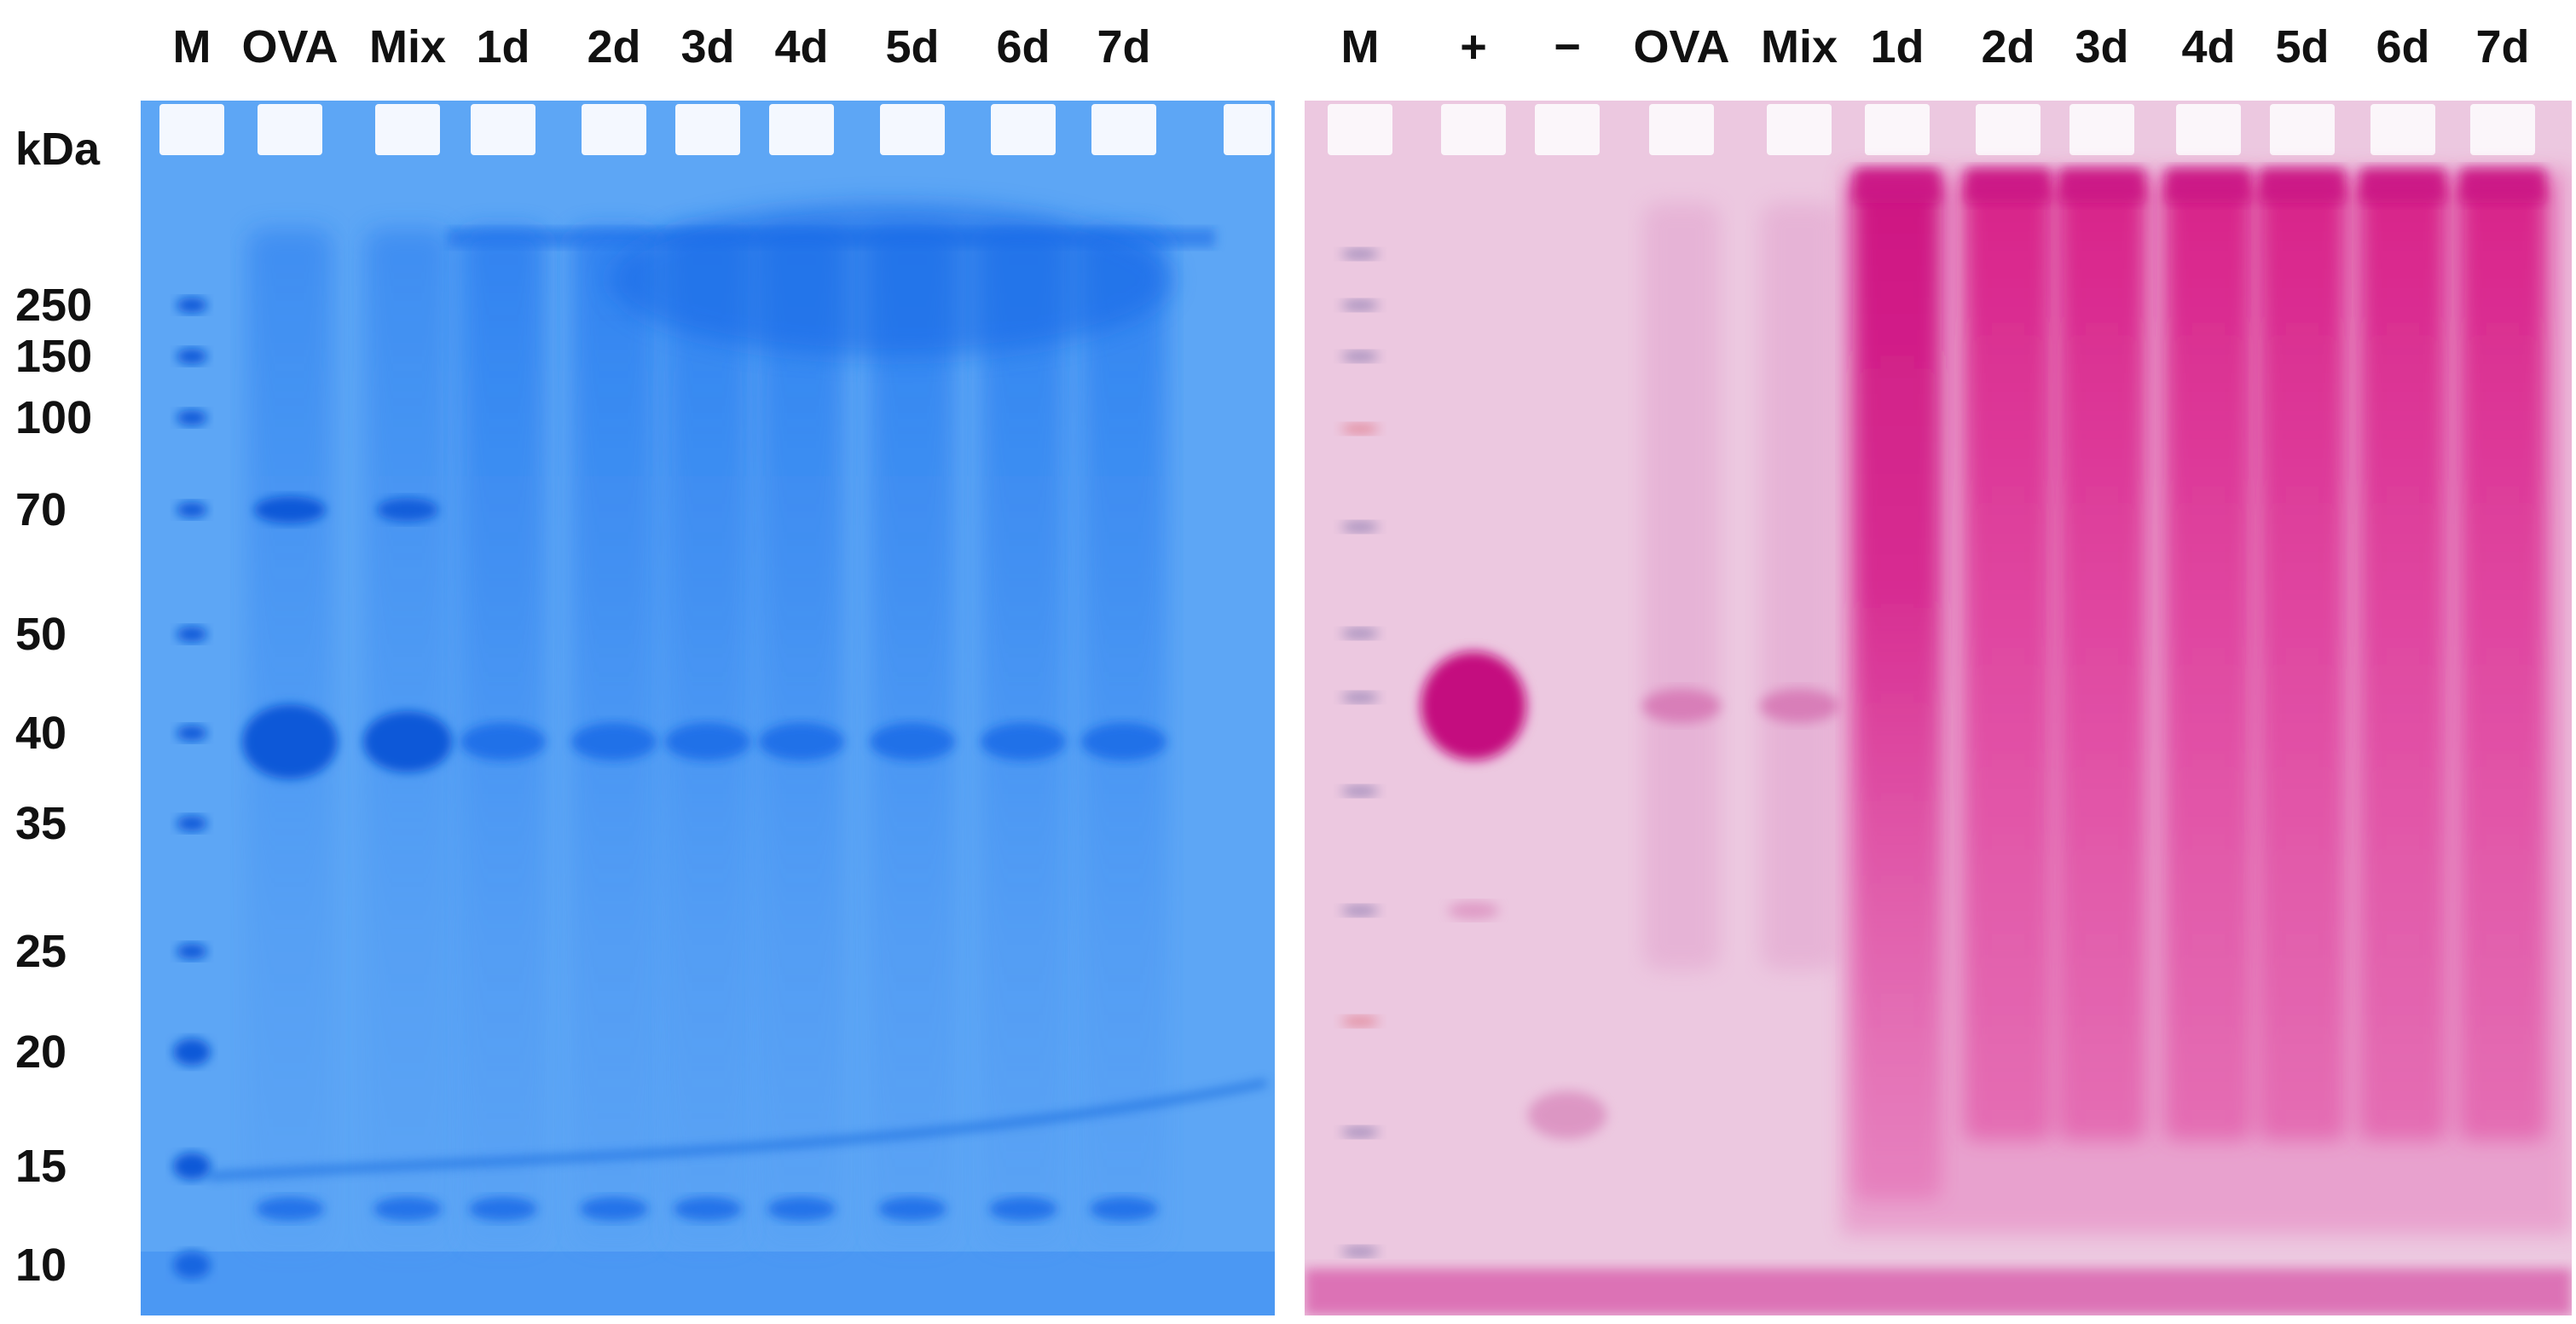 Image resolution: width=2576 pixels, height=1324 pixels. Describe the element at coordinates (1799, 586) in the screenshot. I see `right-smear-lane-Mix` at that location.